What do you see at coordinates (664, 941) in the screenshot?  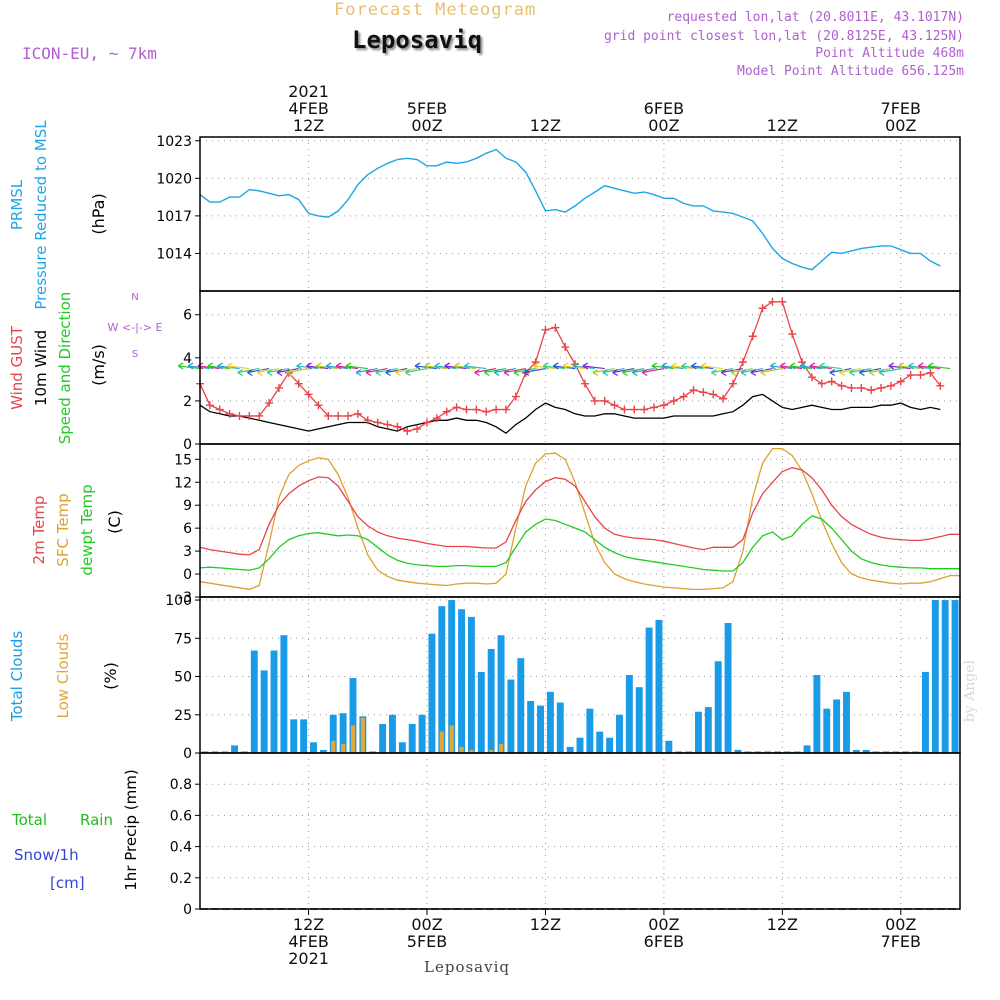 I see `bottom-time-label: 6FEB` at bounding box center [664, 941].